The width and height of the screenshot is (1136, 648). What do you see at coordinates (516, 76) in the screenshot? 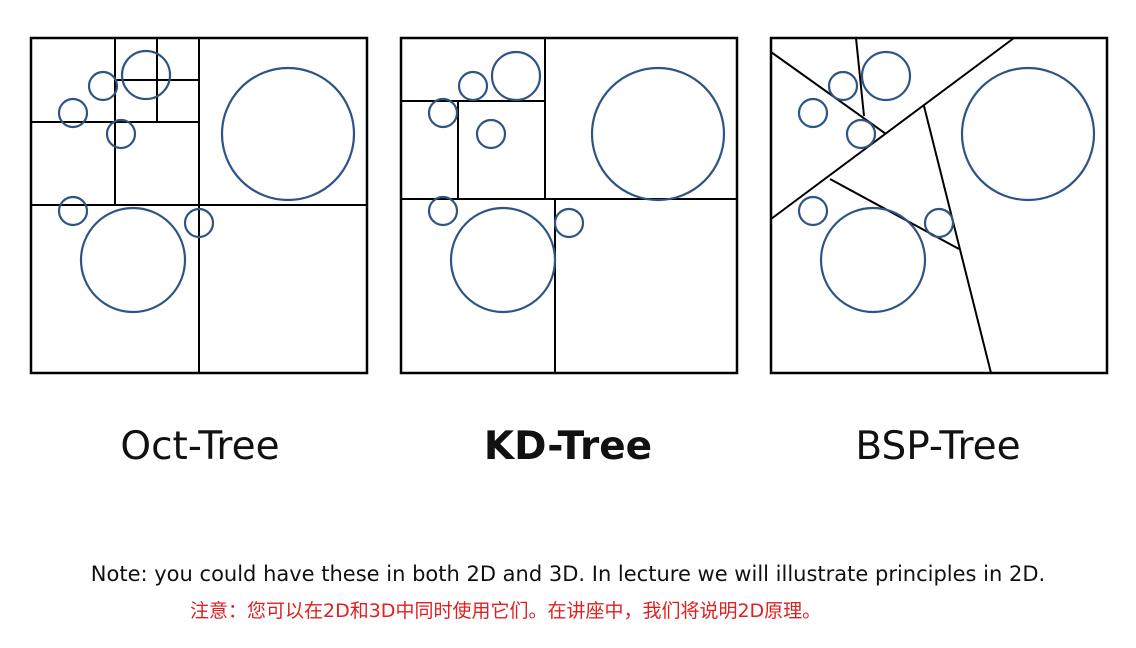
I see `kd-circle-top-medium` at bounding box center [516, 76].